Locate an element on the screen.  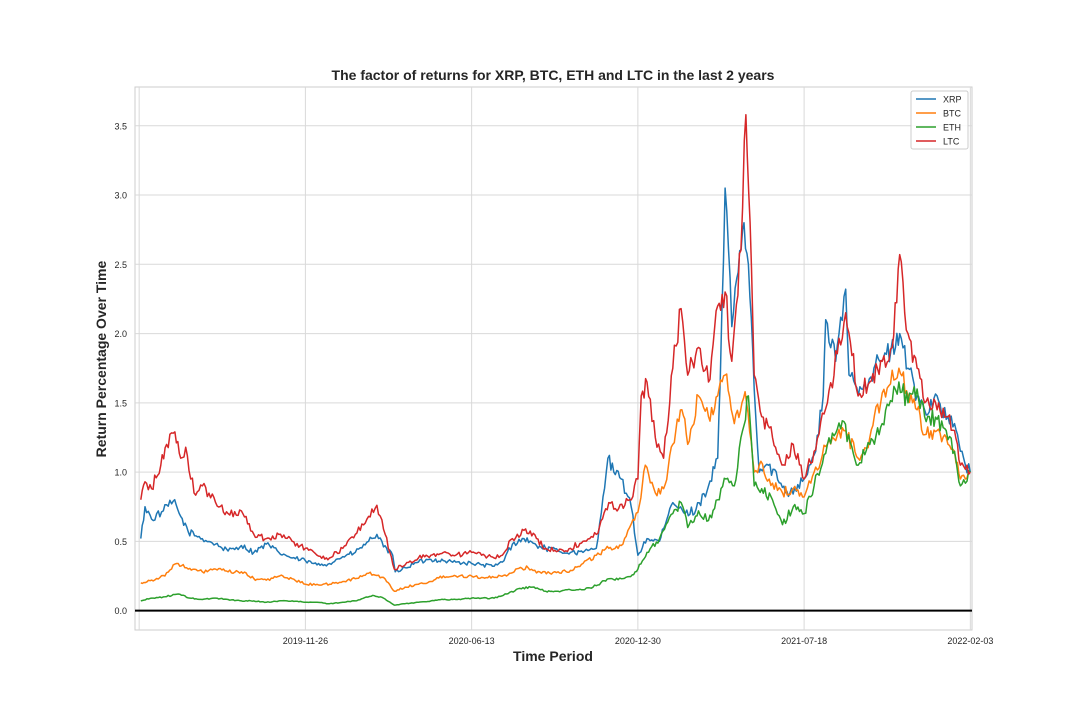
legend: XRP BTC ETH LTC is located at coordinates (939, 120).